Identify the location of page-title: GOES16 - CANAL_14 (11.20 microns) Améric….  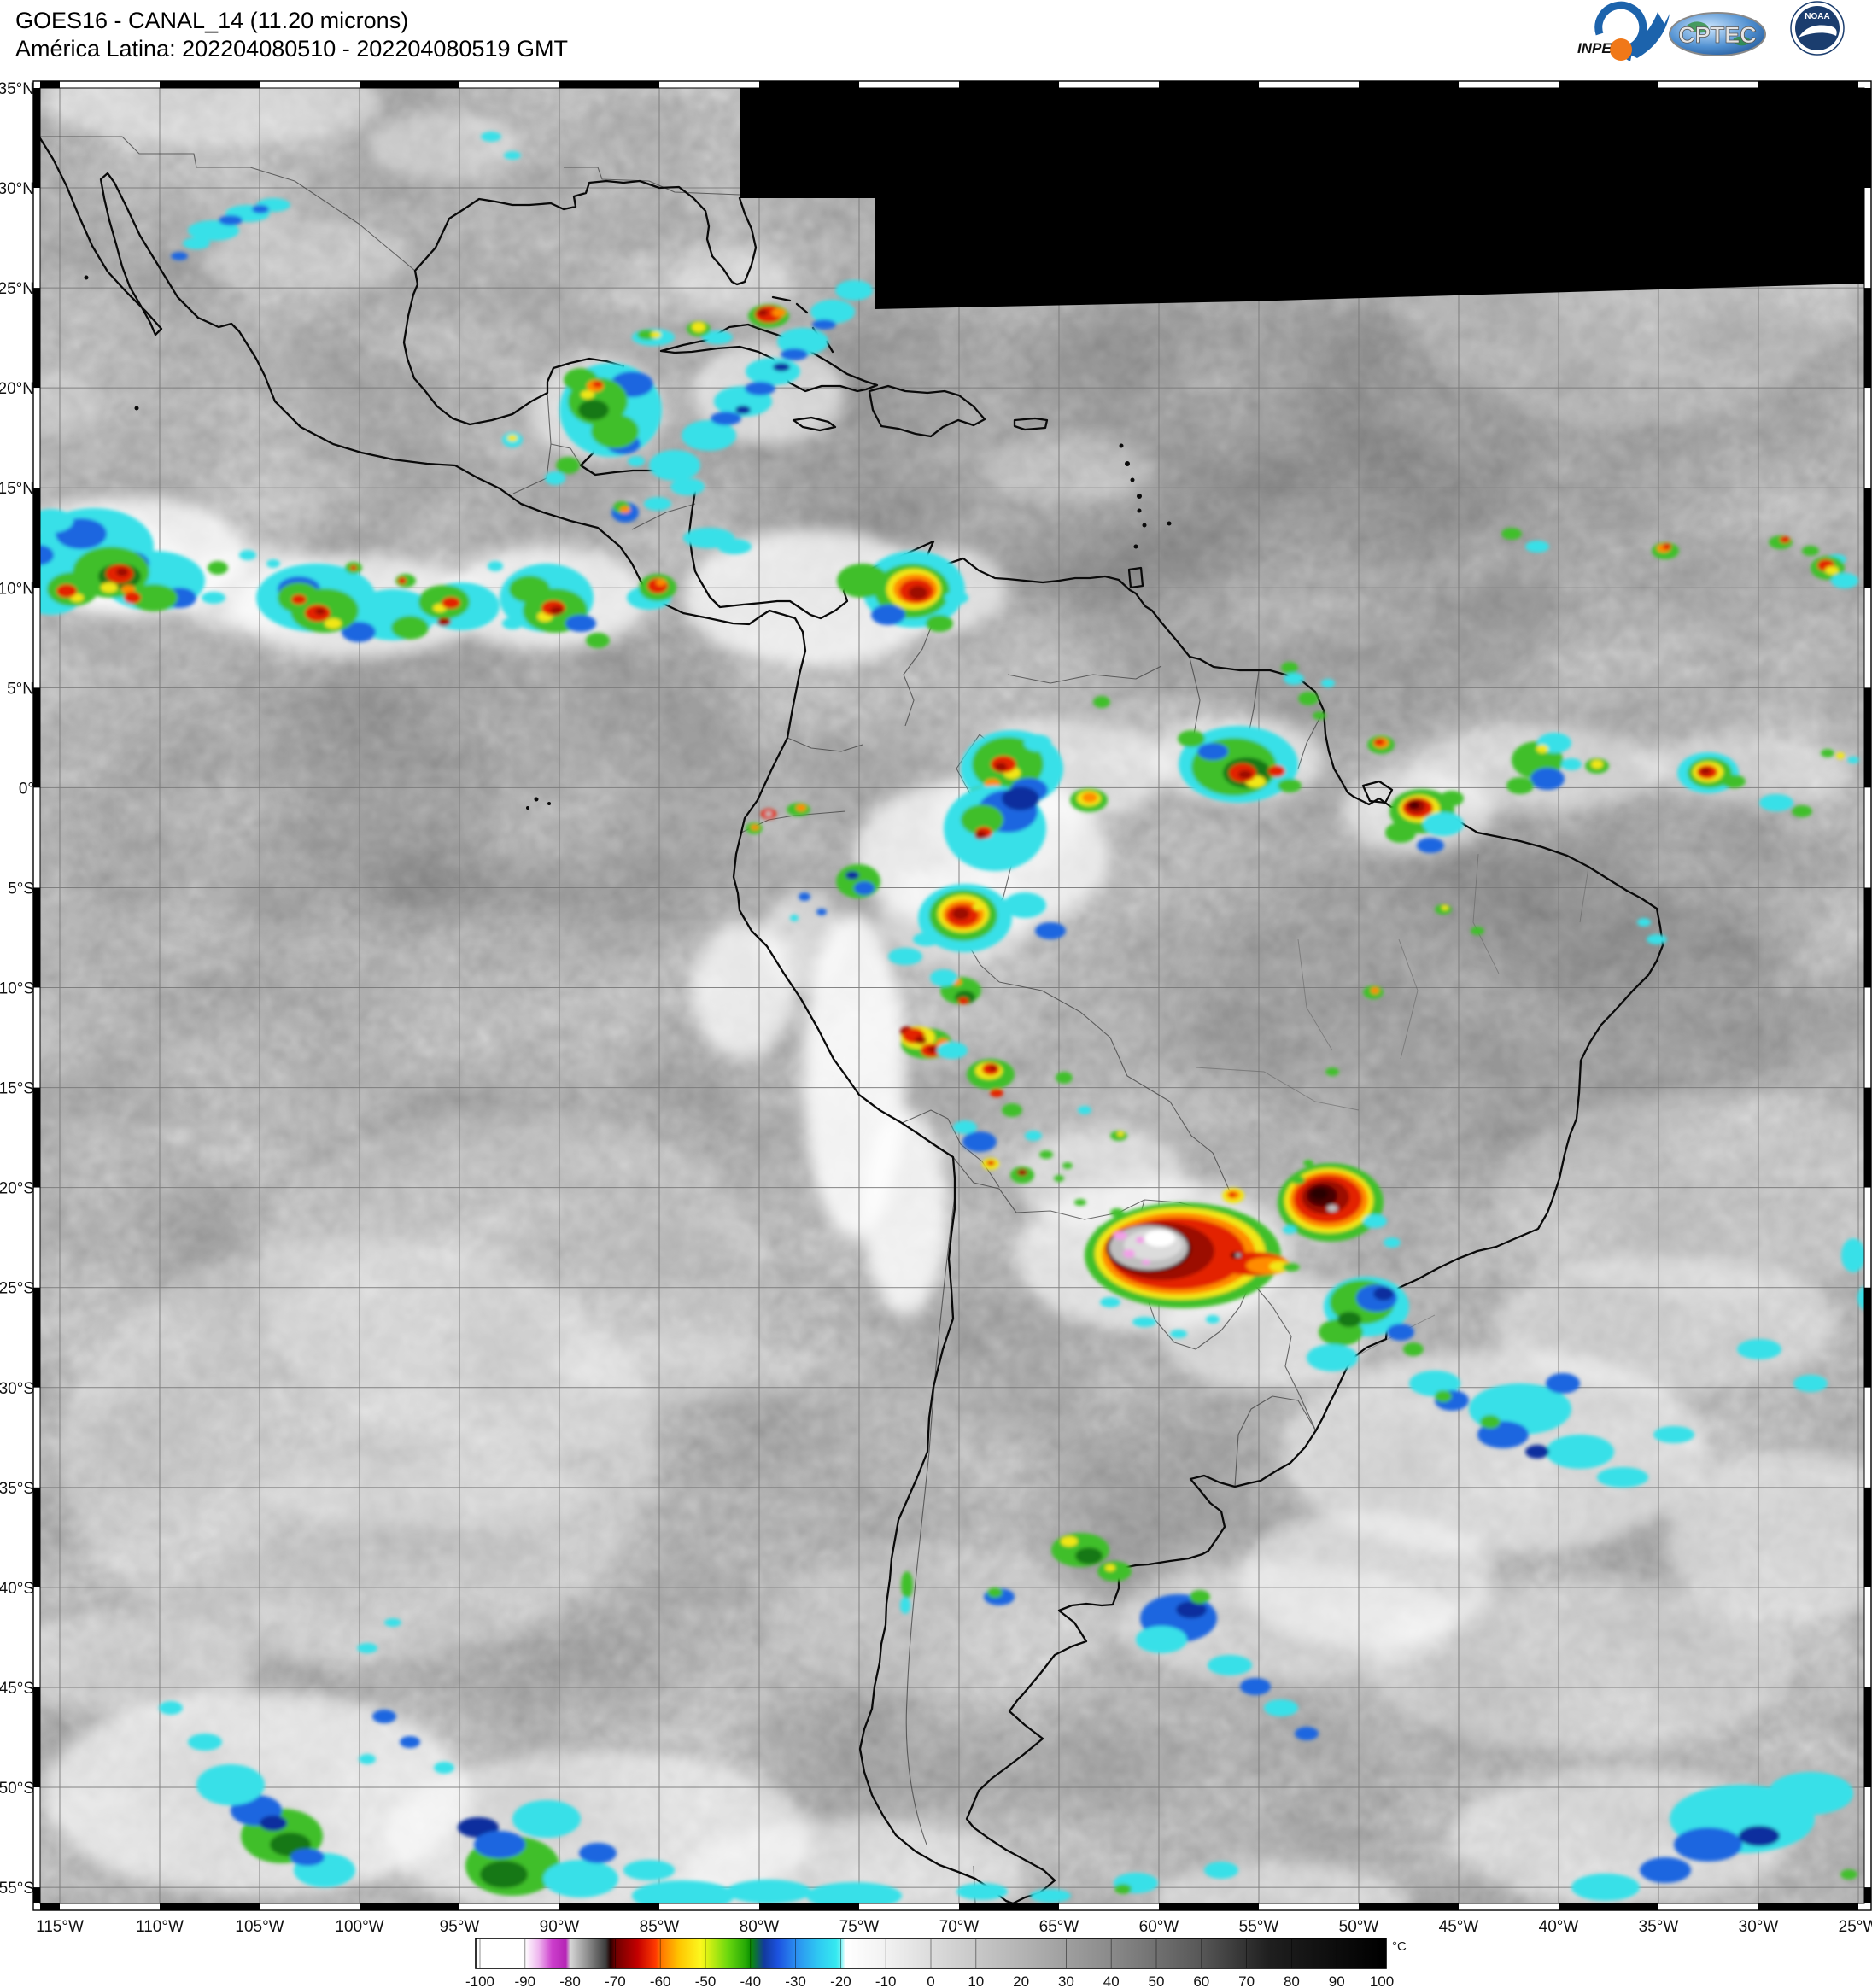
(291, 35).